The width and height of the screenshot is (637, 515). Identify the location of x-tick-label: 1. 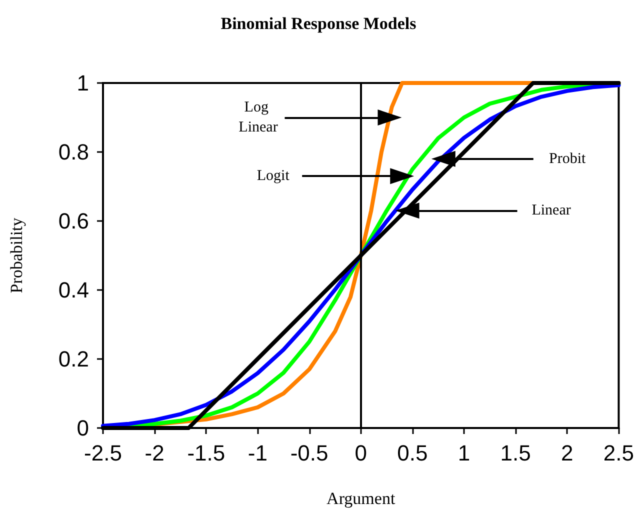
(464, 453).